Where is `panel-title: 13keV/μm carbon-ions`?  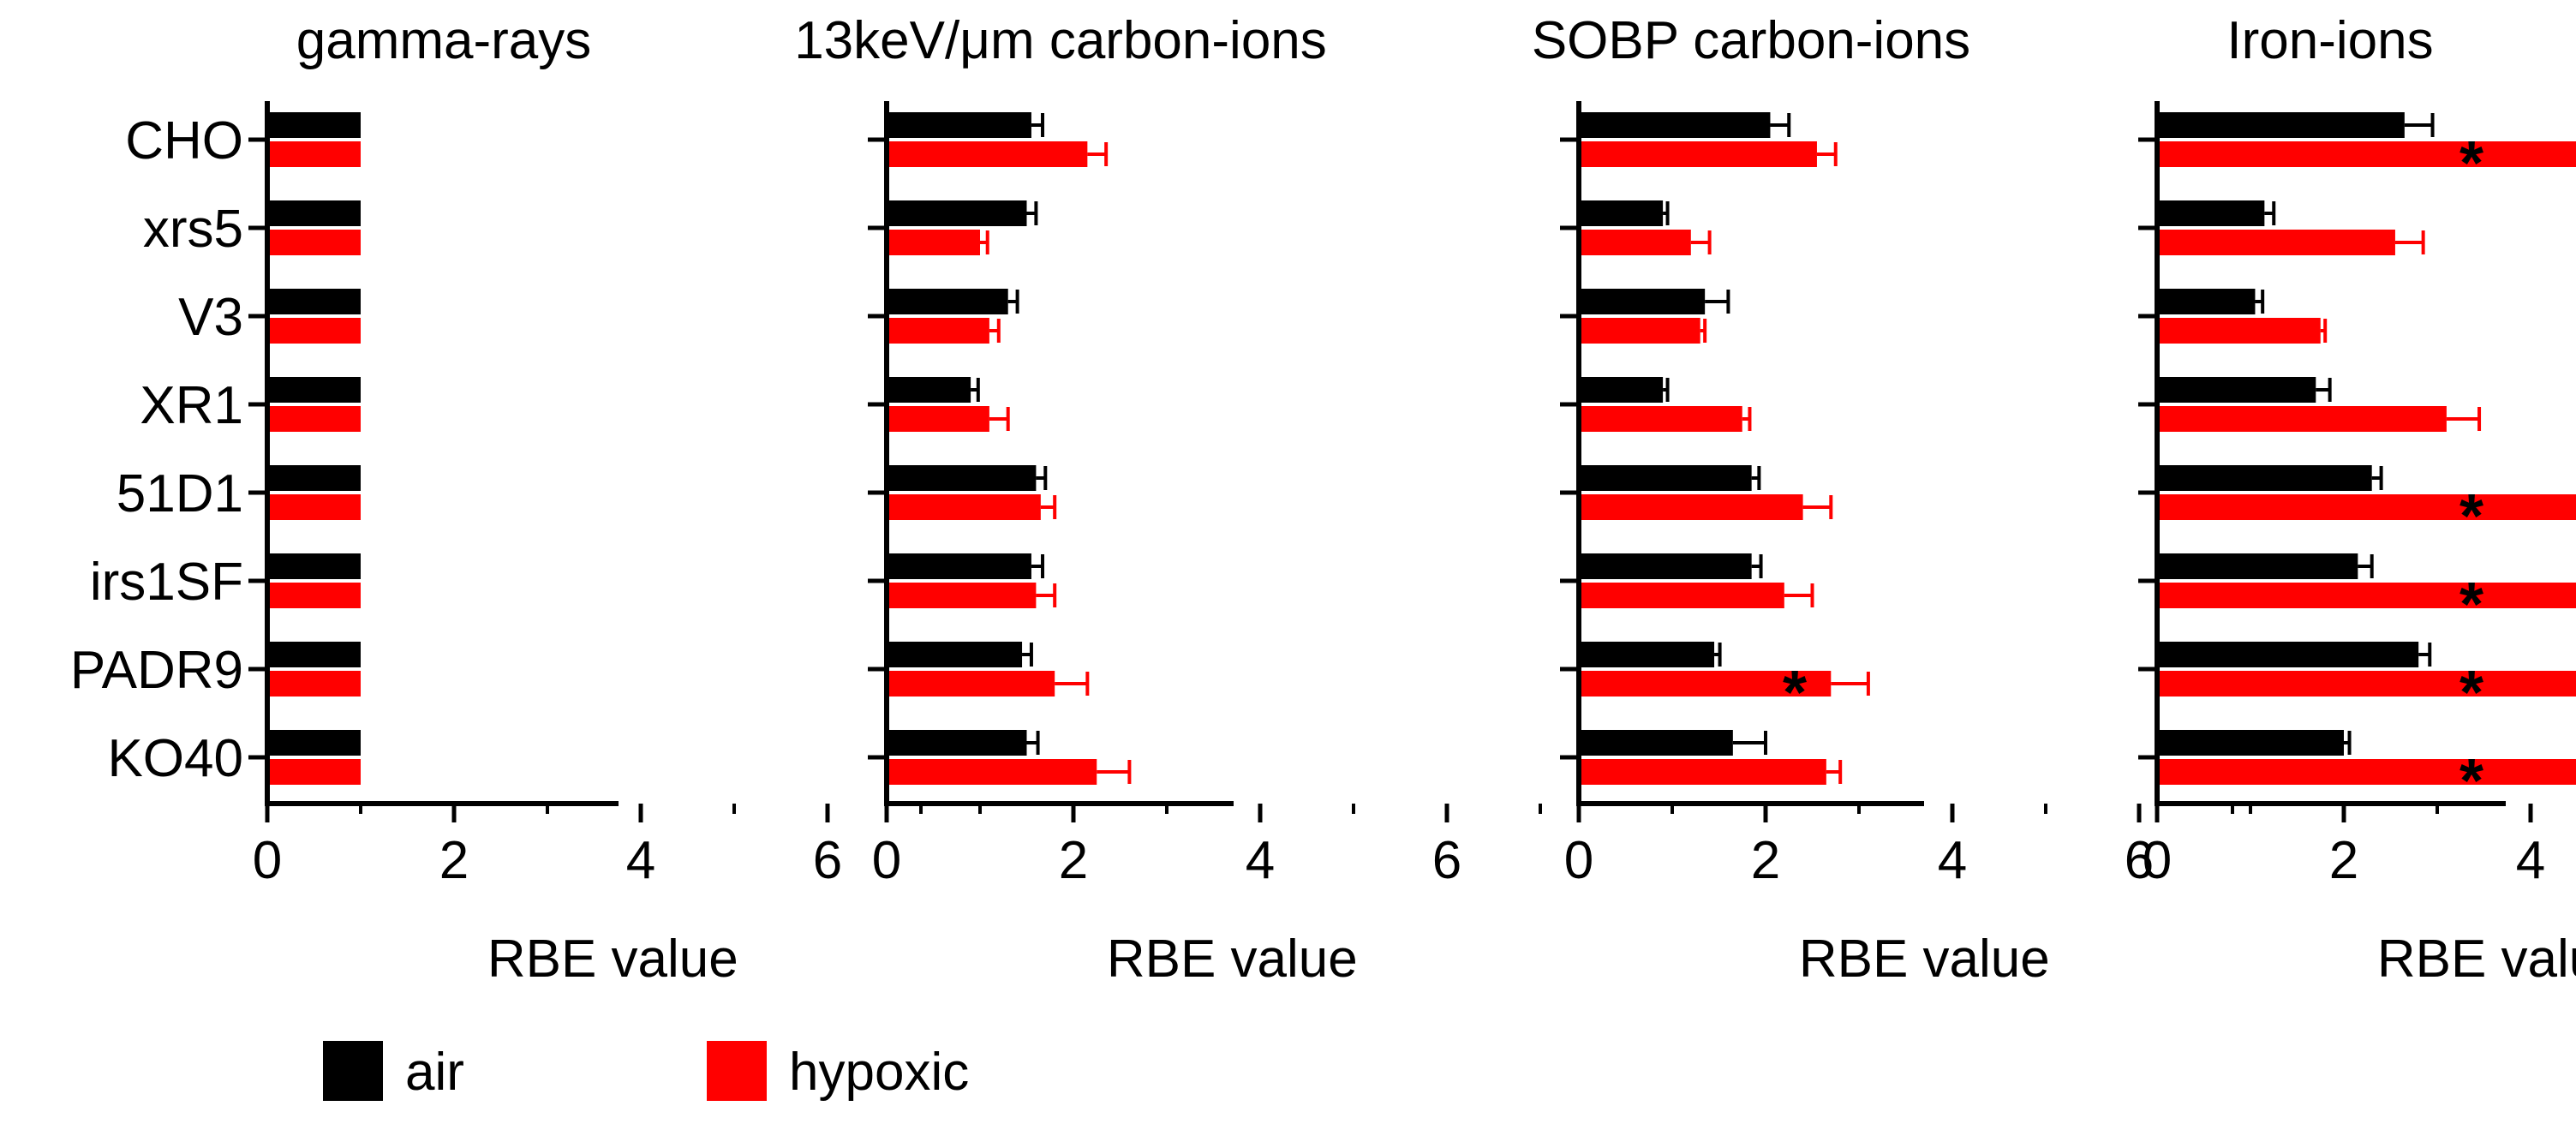
panel-title: 13keV/μm carbon-ions is located at coordinates (1061, 41).